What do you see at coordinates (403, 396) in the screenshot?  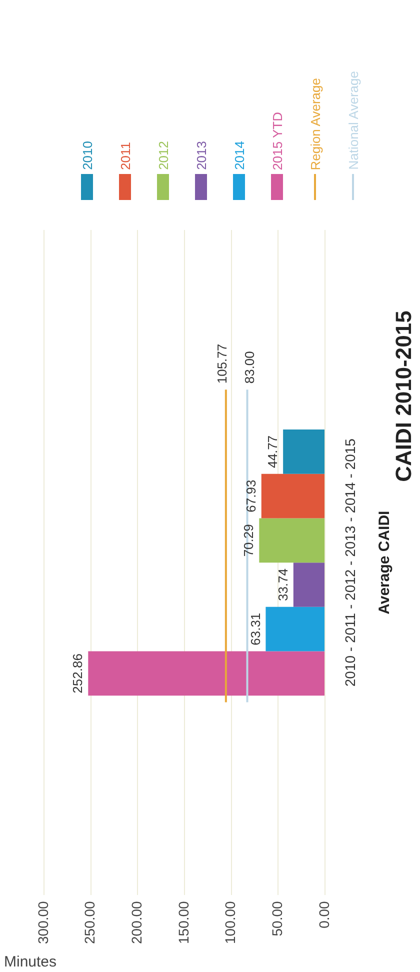 I see `text: CAIDI 2010-2015` at bounding box center [403, 396].